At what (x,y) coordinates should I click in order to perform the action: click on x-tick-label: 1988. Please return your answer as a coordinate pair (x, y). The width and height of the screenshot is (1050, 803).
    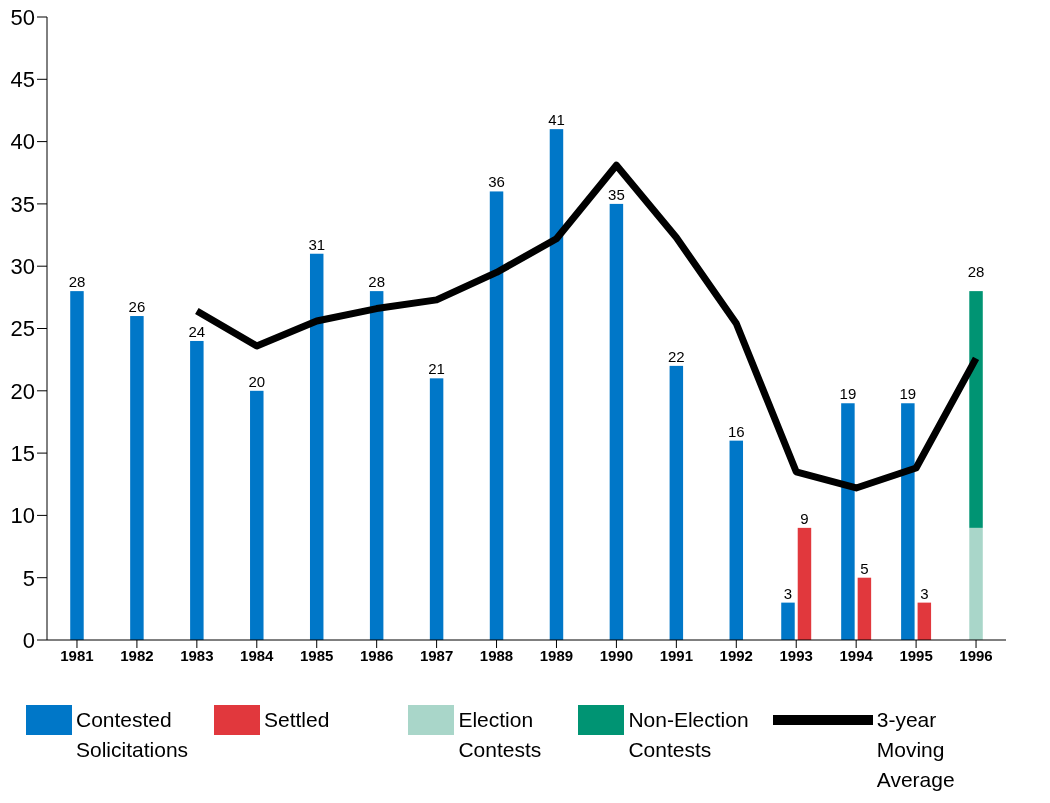
    Looking at the image, I should click on (496, 655).